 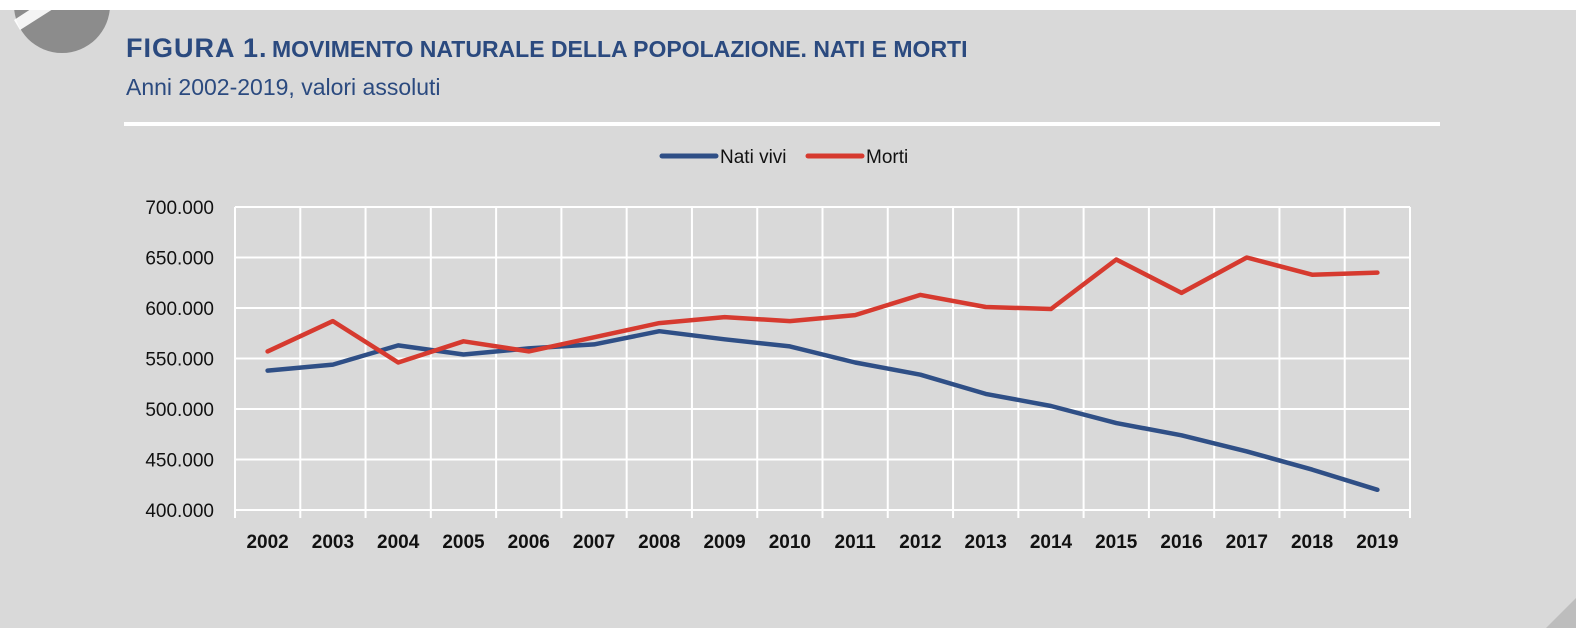 I want to click on x-tick-label: 2016, so click(x=1181, y=542).